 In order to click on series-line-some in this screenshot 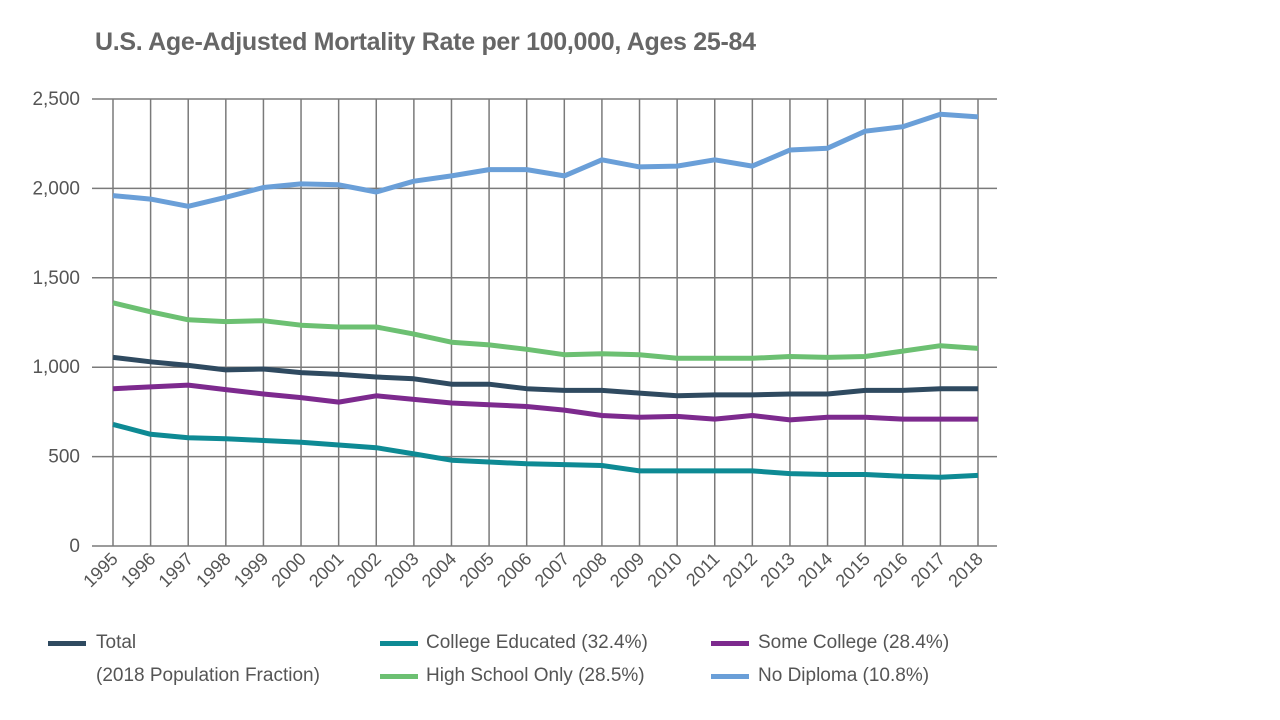, I will do `click(545, 402)`.